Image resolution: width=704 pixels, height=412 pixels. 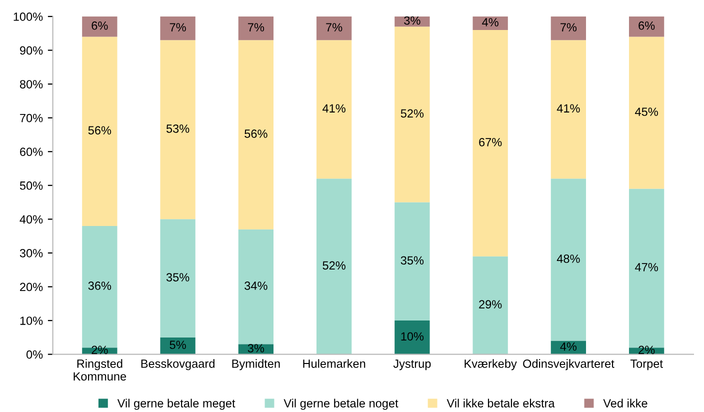 I want to click on data-label: 48%, so click(x=568, y=258).